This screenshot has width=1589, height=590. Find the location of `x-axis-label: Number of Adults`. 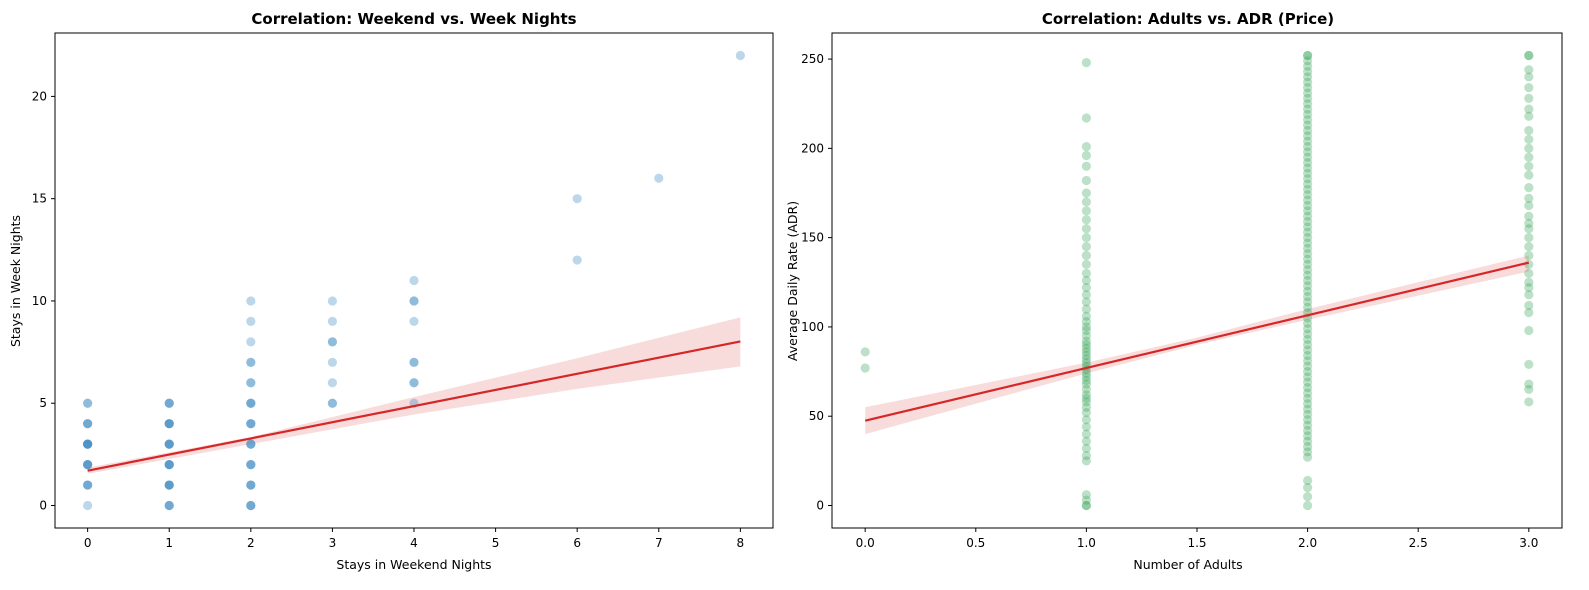

x-axis-label: Number of Adults is located at coordinates (1187, 564).